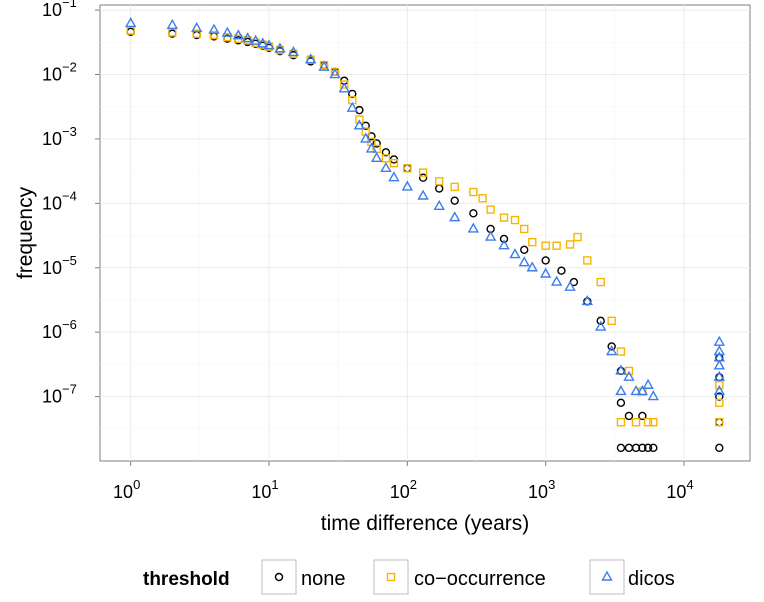  I want to click on x-tick-label: 10², so click(403, 489).